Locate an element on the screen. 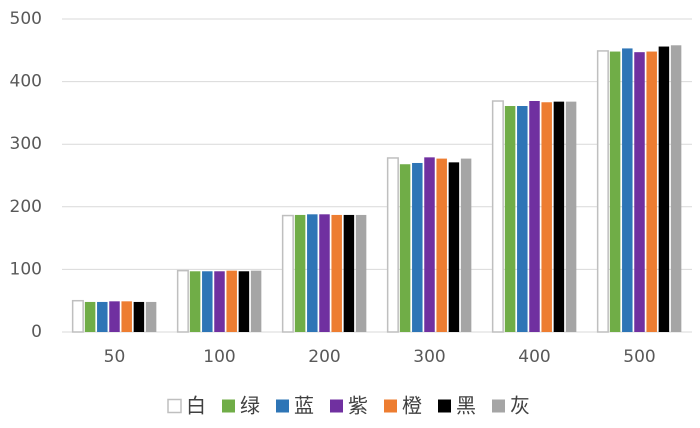  y-tick-label: 0 is located at coordinates (36, 332).